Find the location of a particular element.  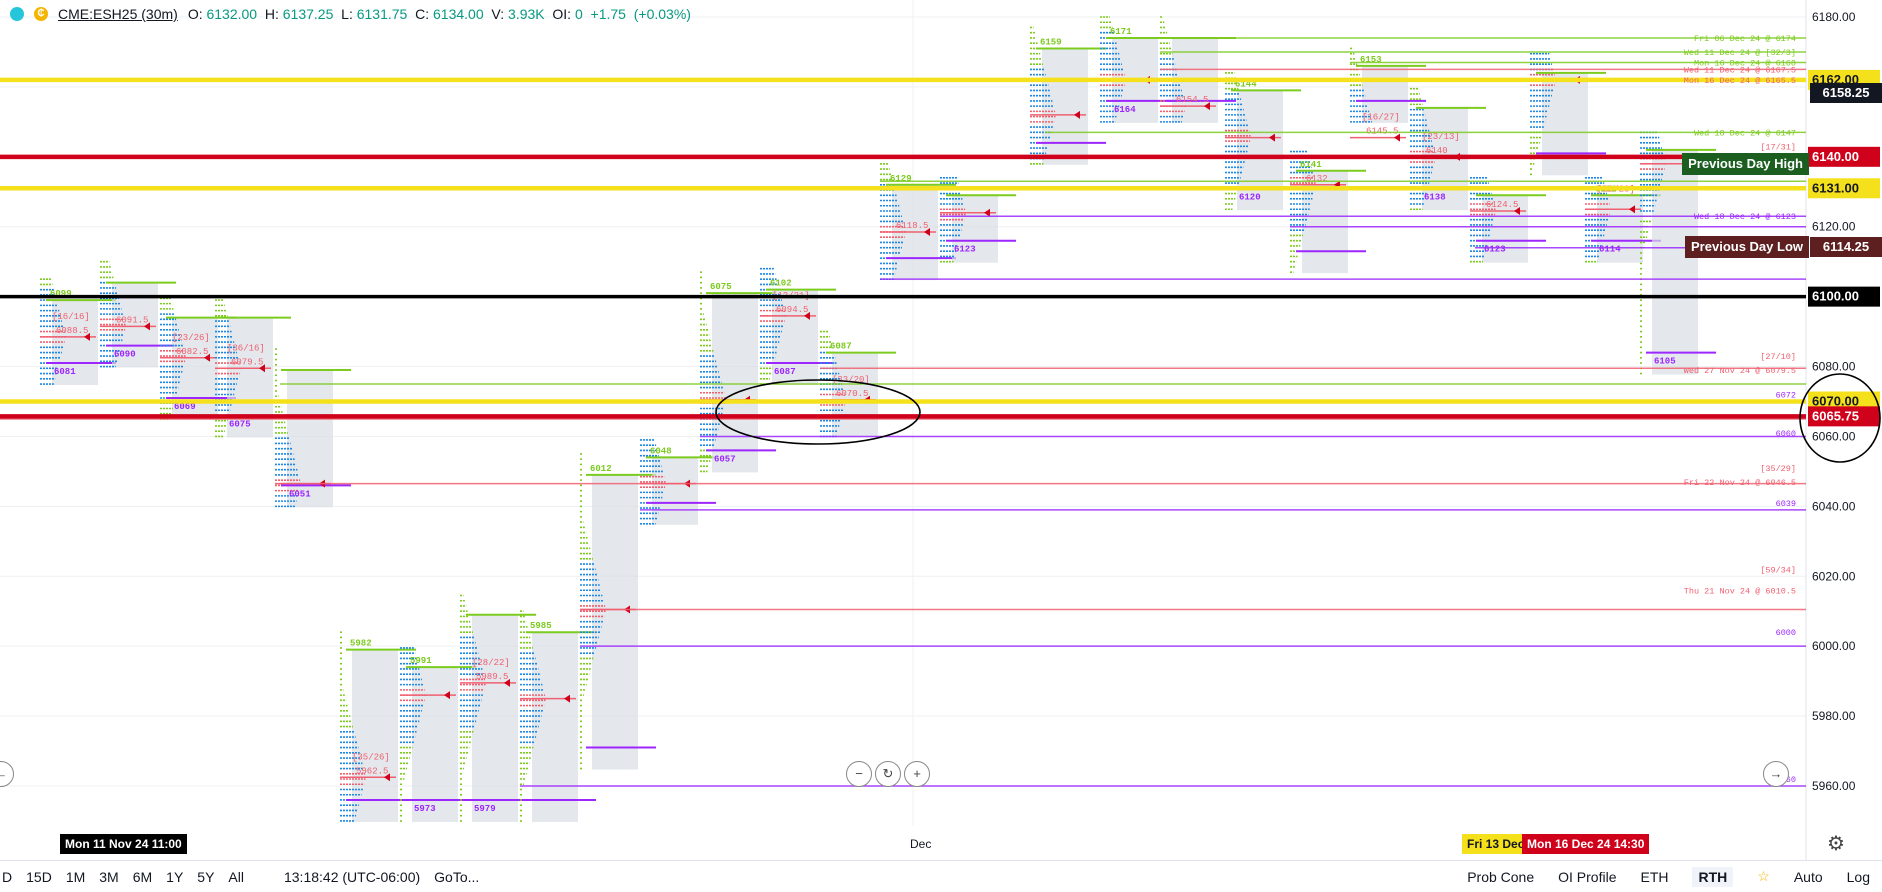

ratio-label: [28/22] is located at coordinates (491, 663).